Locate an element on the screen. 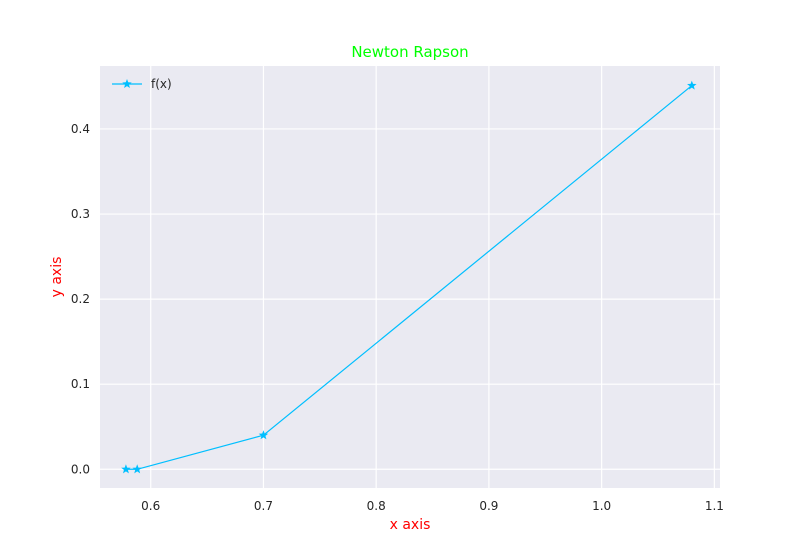 The image size is (800, 550). legend: f(x) is located at coordinates (142, 84).